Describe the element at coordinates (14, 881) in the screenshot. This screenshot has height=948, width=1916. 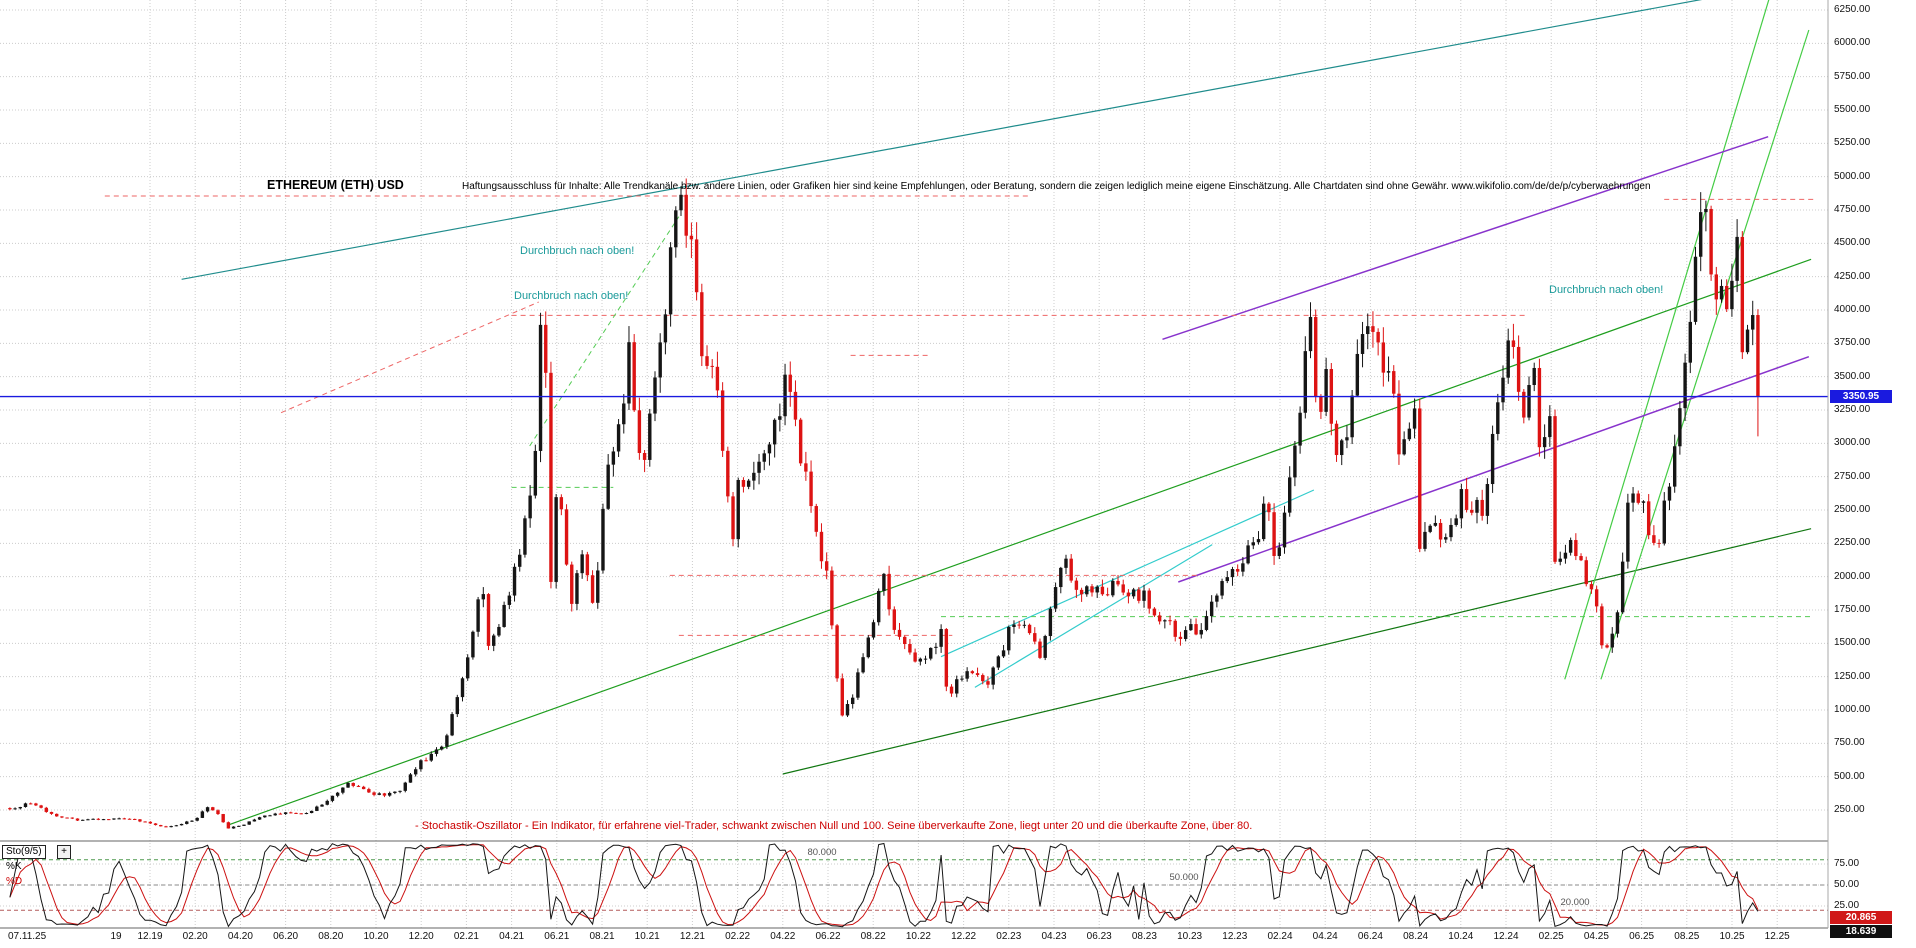
I see `percent-d-label: %D` at that location.